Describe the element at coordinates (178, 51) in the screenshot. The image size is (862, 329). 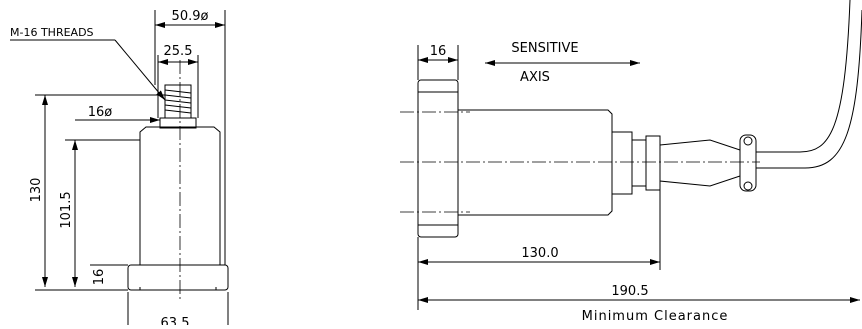
I see `dim-connector-width: 25.5` at that location.